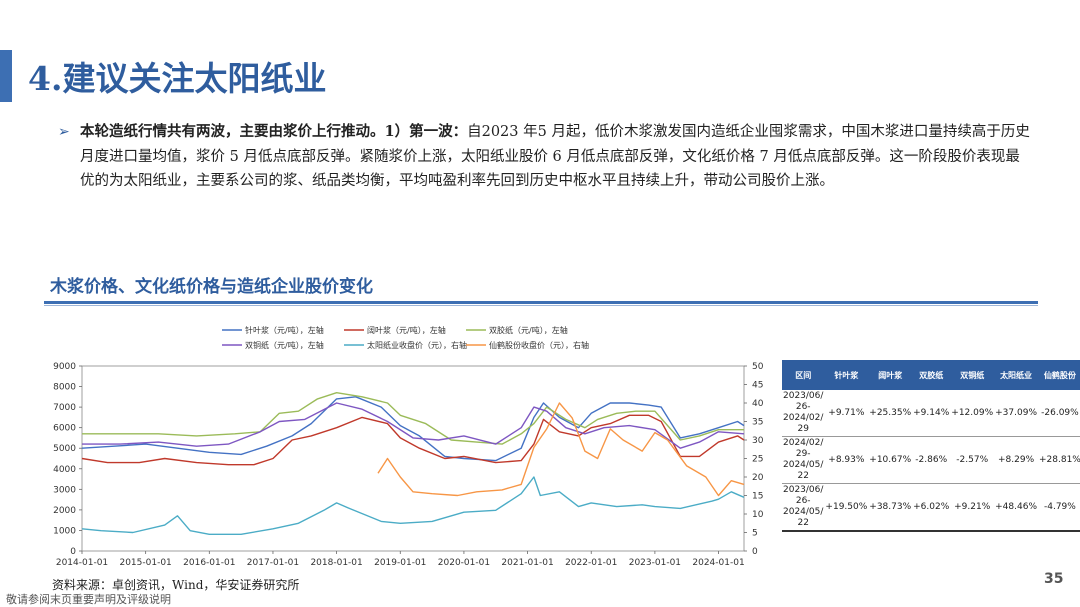 Image resolution: width=1080 pixels, height=607 pixels. Describe the element at coordinates (527, 563) in the screenshot. I see `x-tick-label: 2021-01-01` at that location.